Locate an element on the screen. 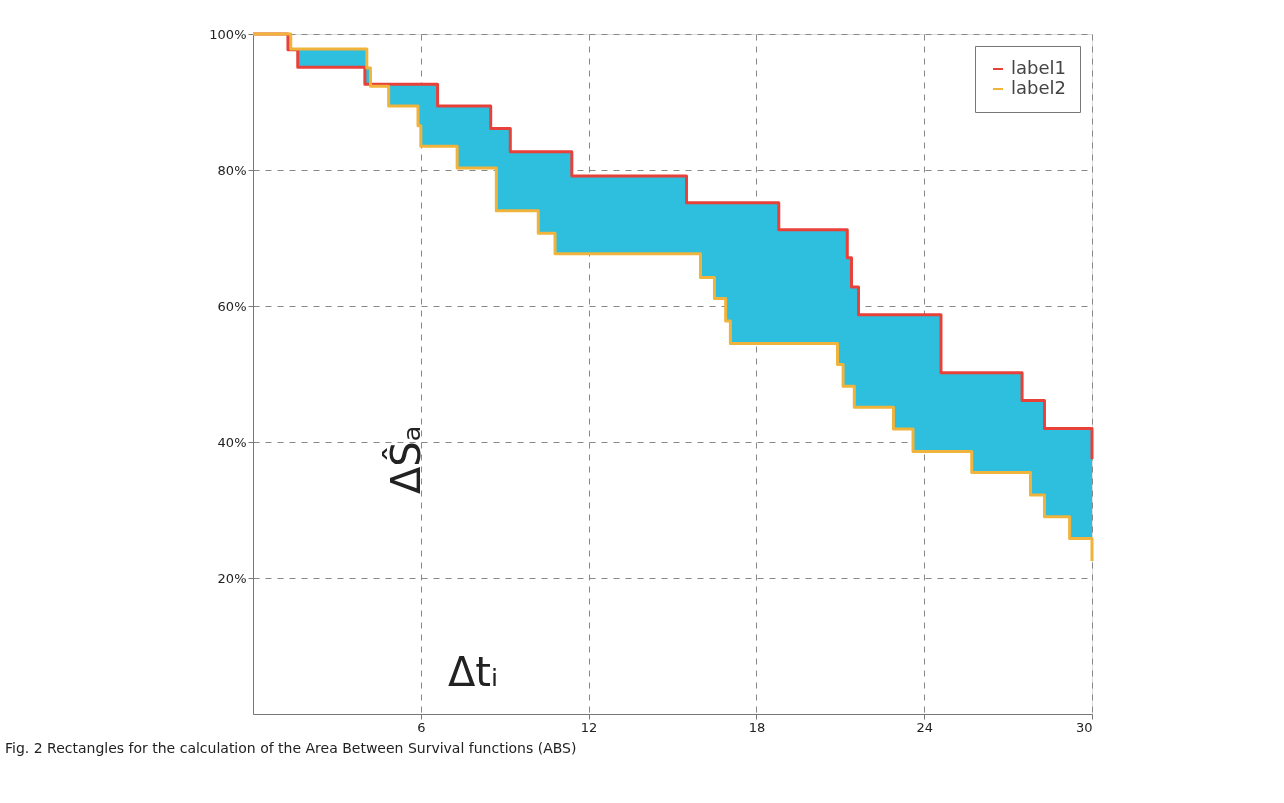 This screenshot has height=803, width=1284. y-tick-label: 40% is located at coordinates (232, 442).